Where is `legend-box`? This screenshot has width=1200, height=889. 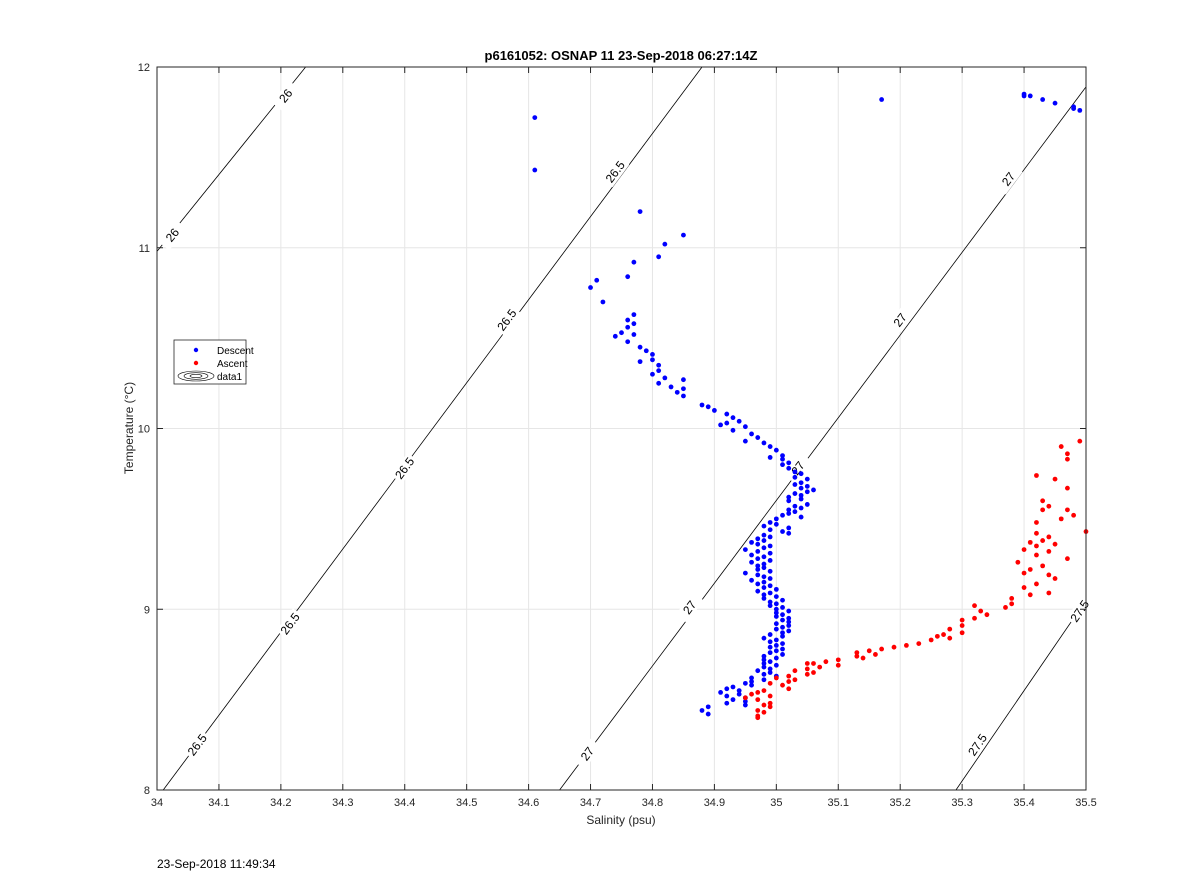 legend-box is located at coordinates (210, 362).